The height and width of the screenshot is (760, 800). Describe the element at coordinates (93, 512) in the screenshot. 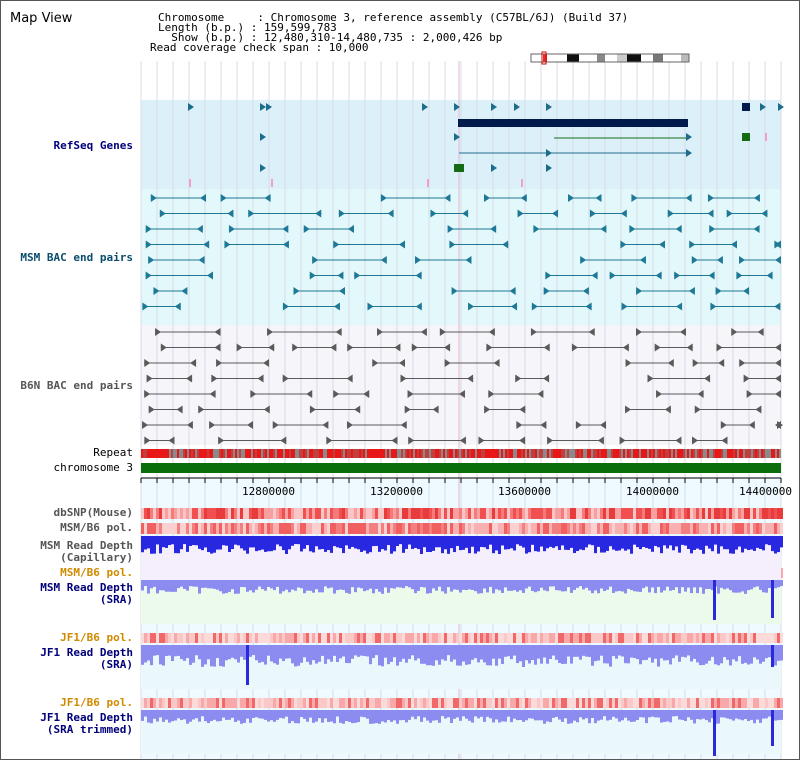

I see `track-label-dbsnp: dbSNP(Mouse)` at that location.